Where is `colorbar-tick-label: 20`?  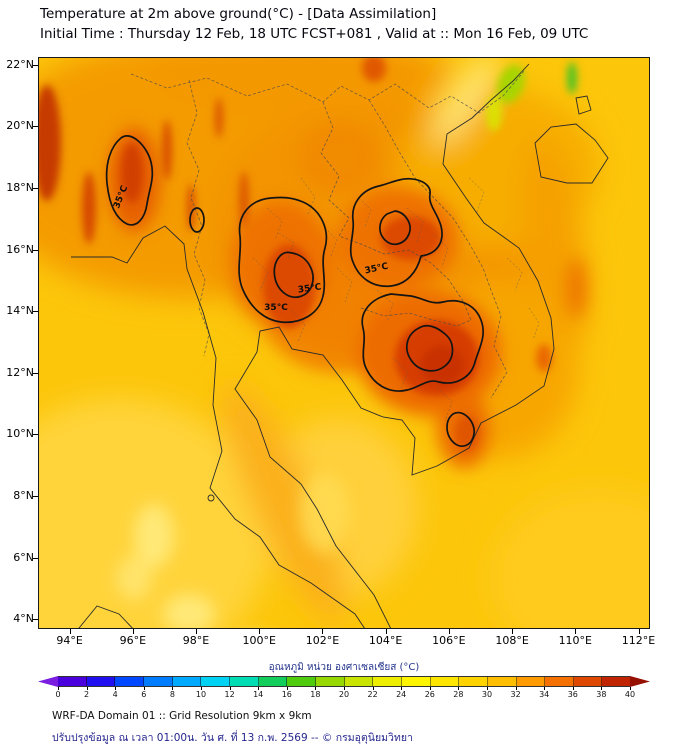
colorbar-tick-label: 20 is located at coordinates (344, 694).